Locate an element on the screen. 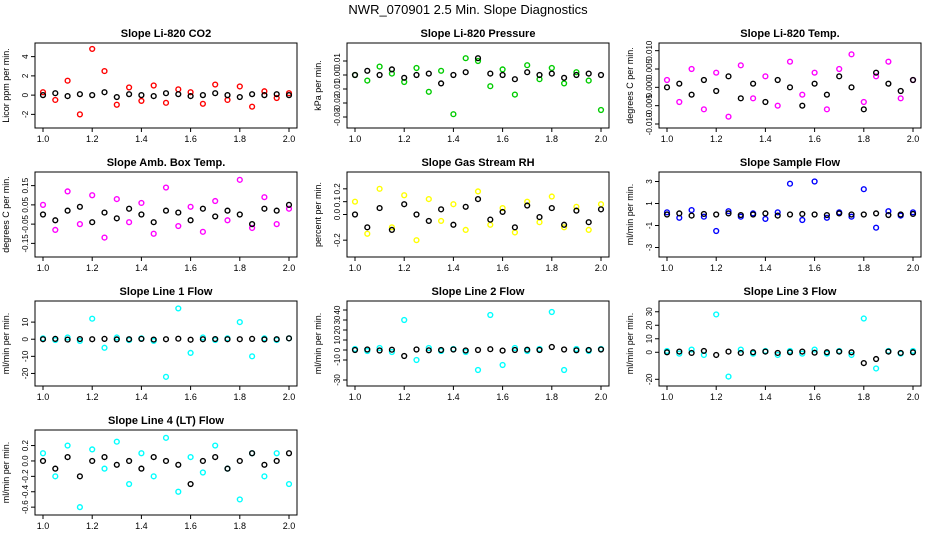  x-tick-label: 1.2 is located at coordinates (92, 526).